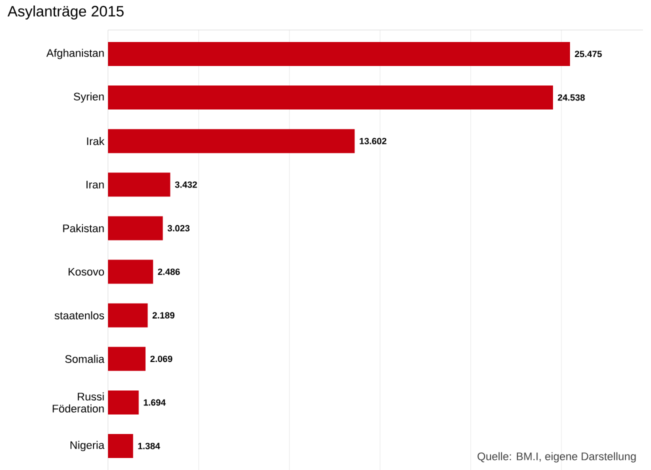 The width and height of the screenshot is (651, 470). What do you see at coordinates (155, 402) in the screenshot?
I see `data-label: 1.694` at bounding box center [155, 402].